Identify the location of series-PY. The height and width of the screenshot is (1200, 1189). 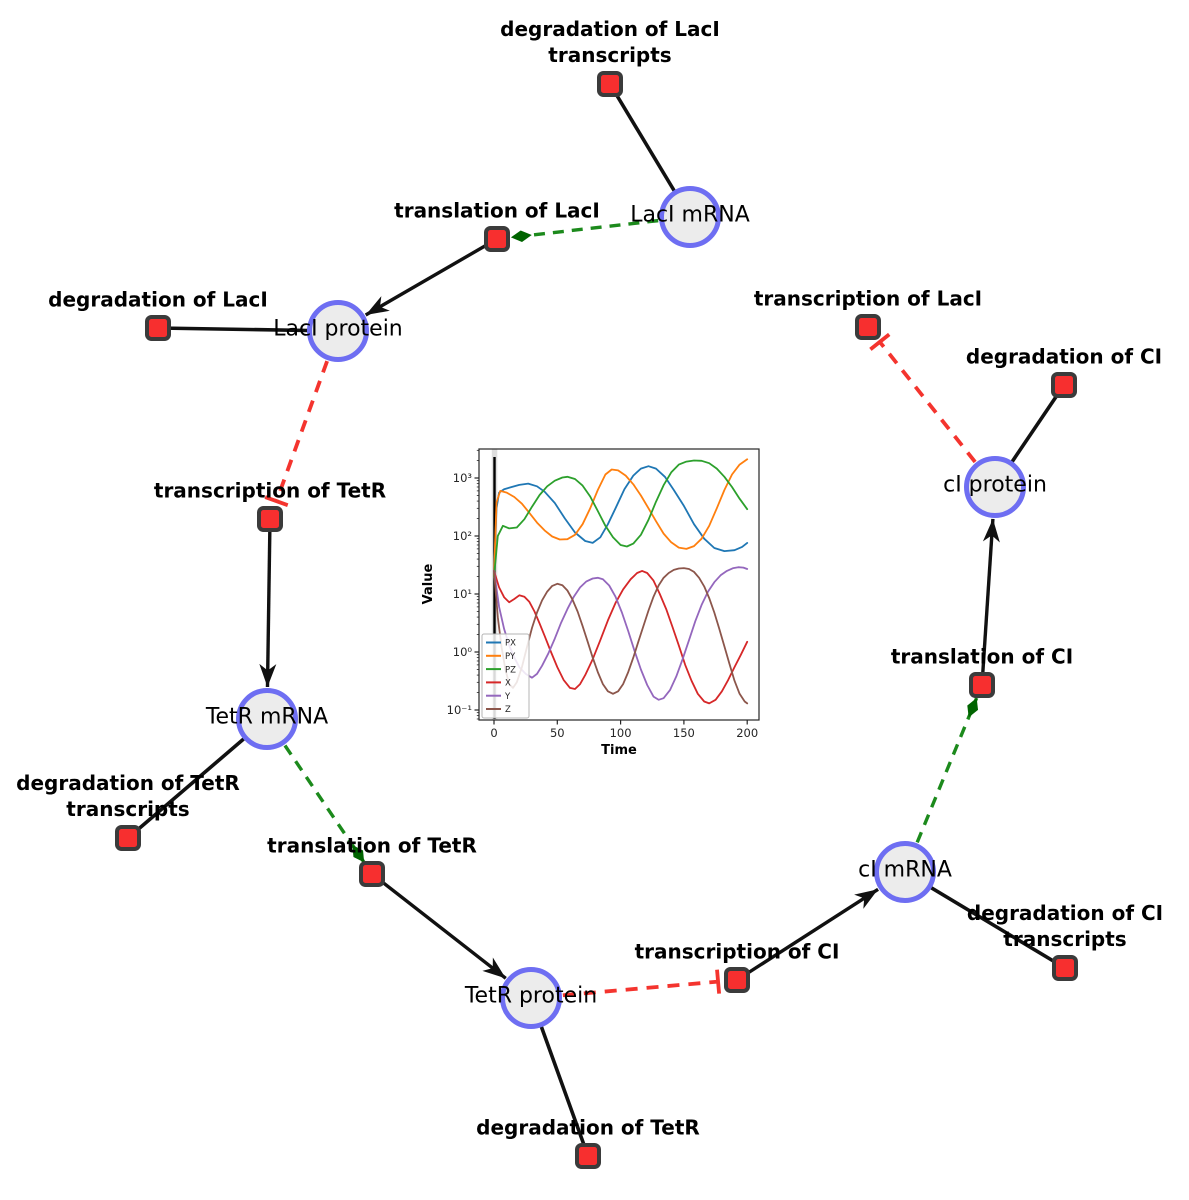
(621, 518).